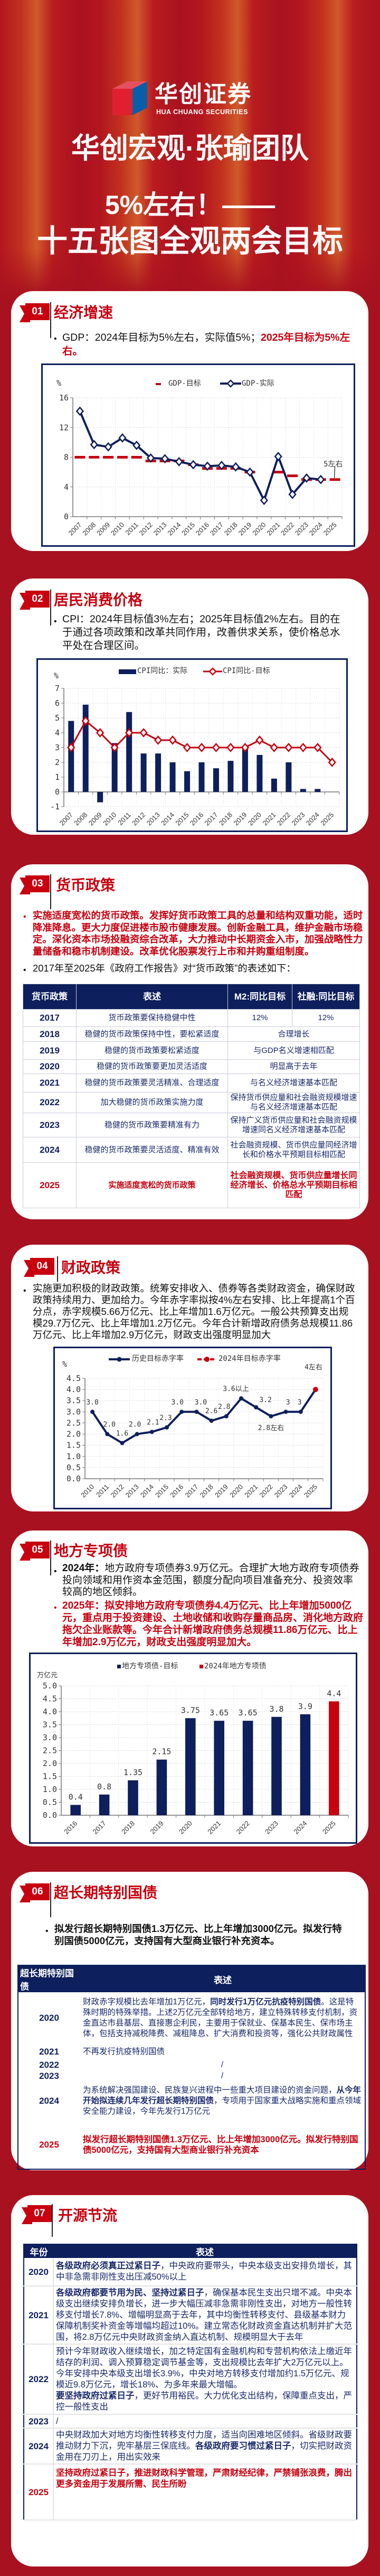 The height and width of the screenshot is (2576, 380). What do you see at coordinates (103, 529) in the screenshot?
I see `x-tick-label: 2009` at bounding box center [103, 529].